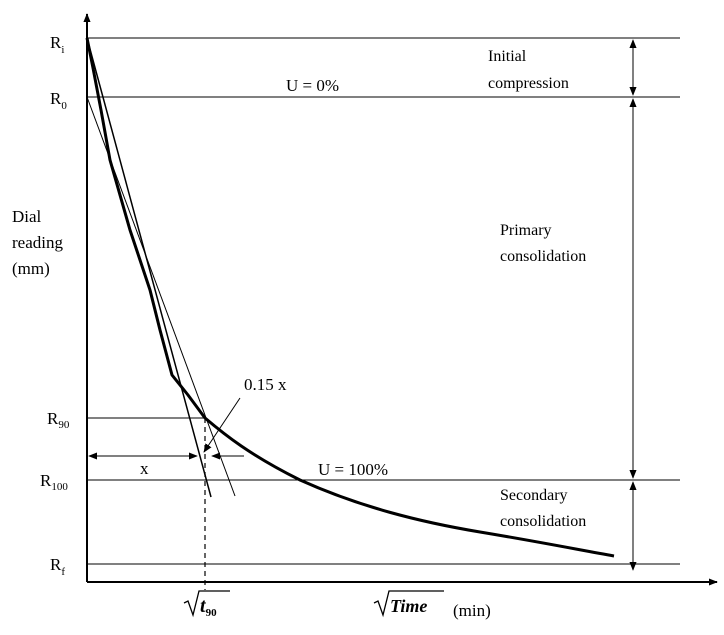  What do you see at coordinates (27, 216) in the screenshot?
I see `y-axis-label-line1: Dial` at bounding box center [27, 216].